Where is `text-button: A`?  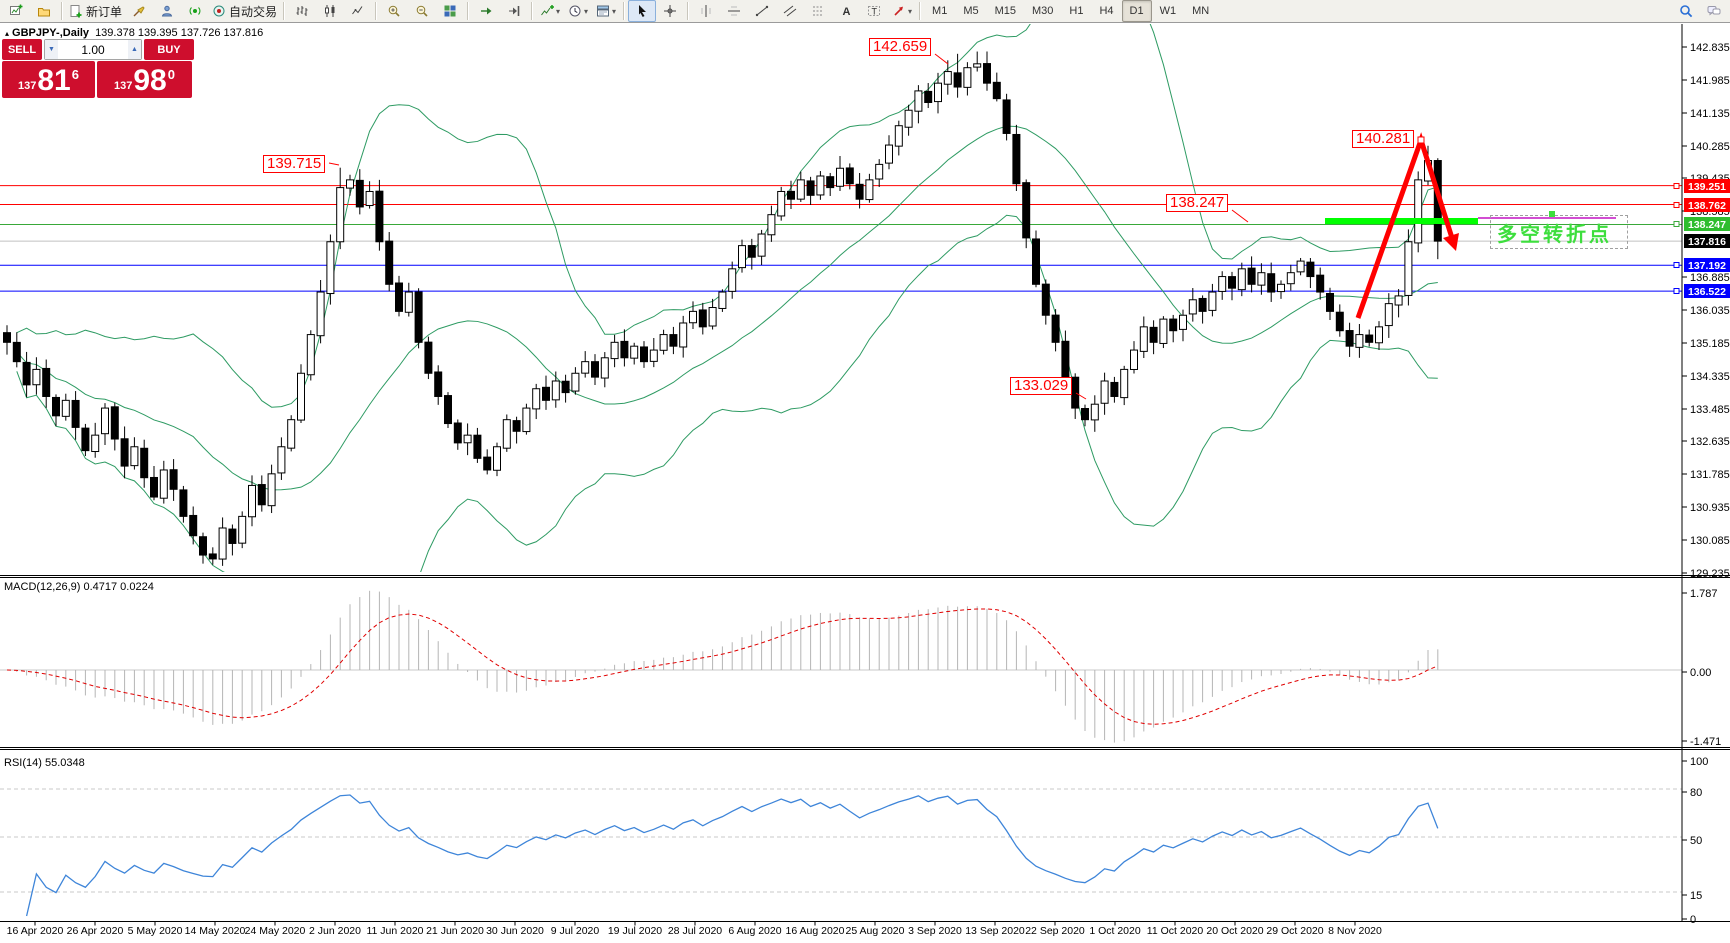 text-button: A is located at coordinates (846, 11).